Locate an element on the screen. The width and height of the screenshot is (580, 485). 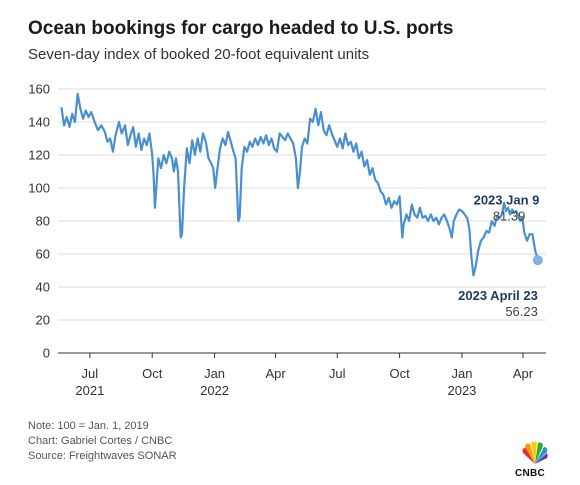
logo-text: CNBC is located at coordinates (530, 473).